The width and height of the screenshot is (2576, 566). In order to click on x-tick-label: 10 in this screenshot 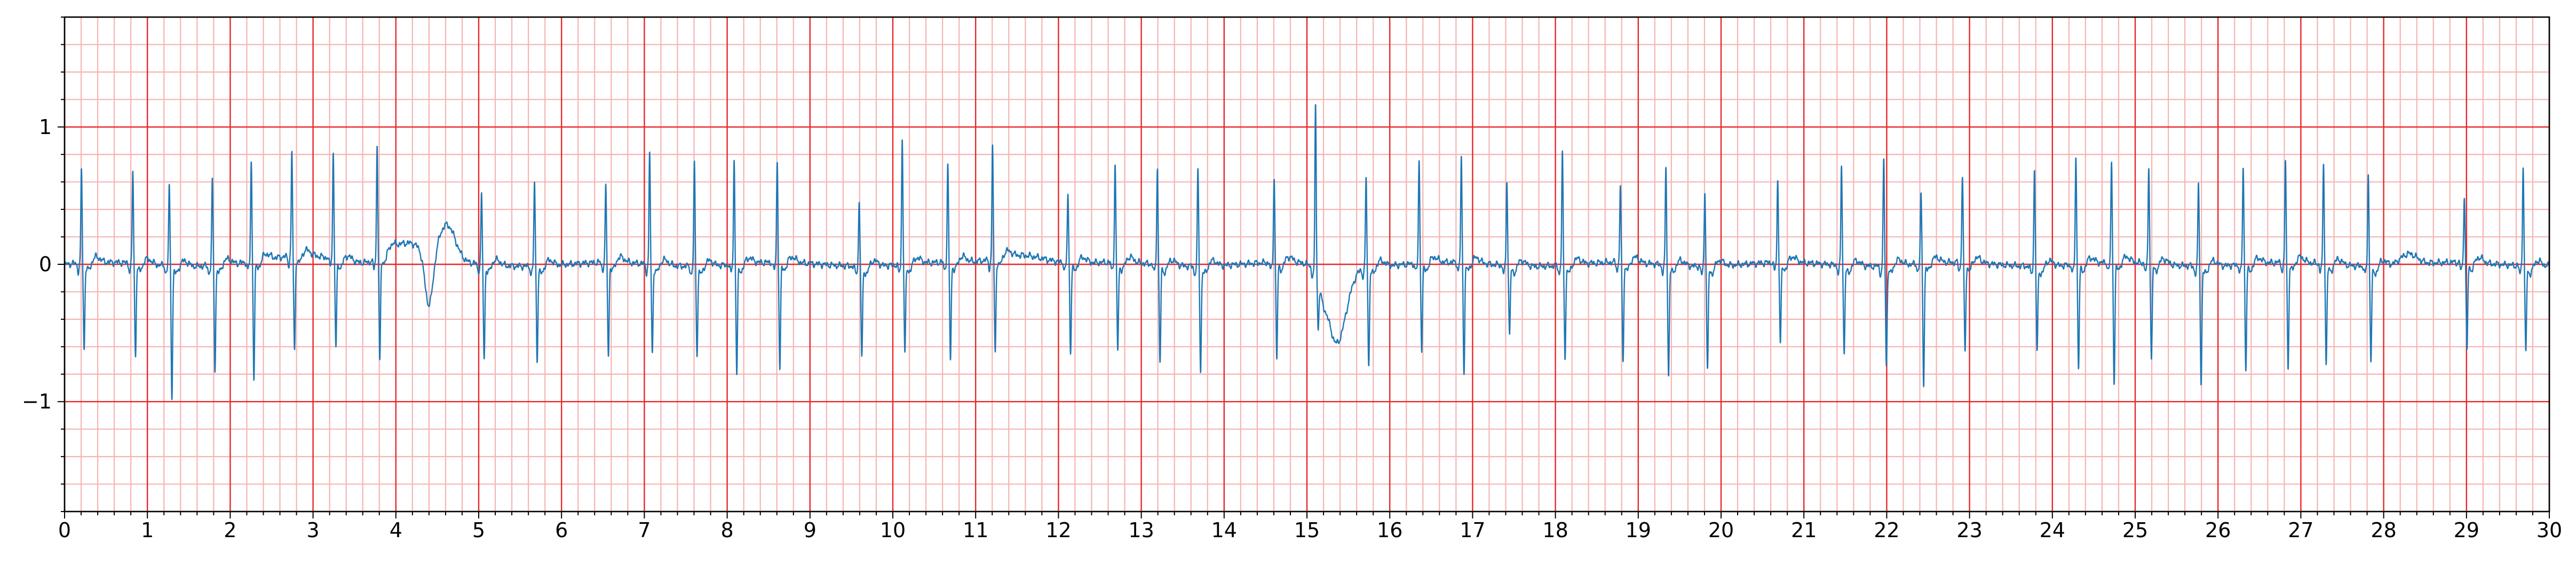, I will do `click(893, 530)`.